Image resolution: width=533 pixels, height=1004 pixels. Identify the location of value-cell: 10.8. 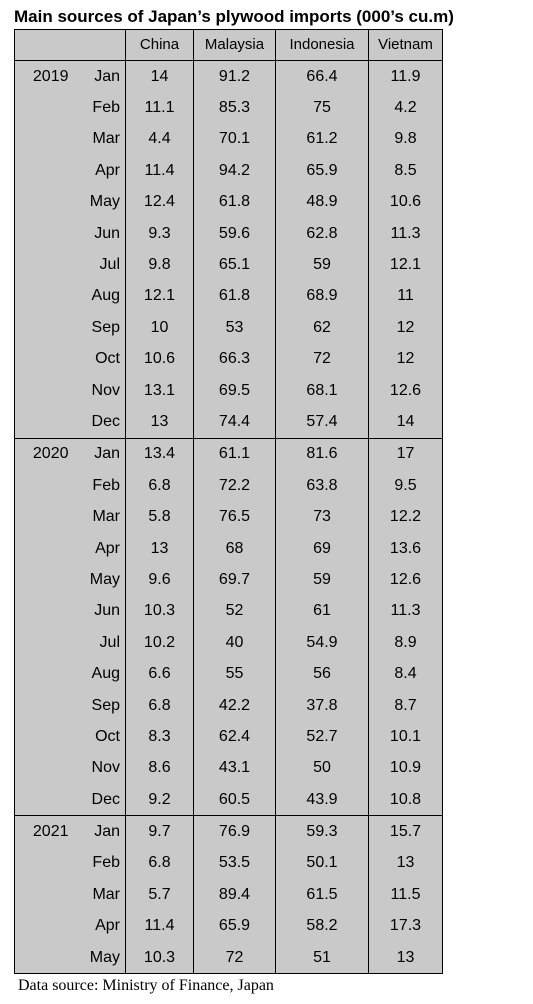
(405, 799).